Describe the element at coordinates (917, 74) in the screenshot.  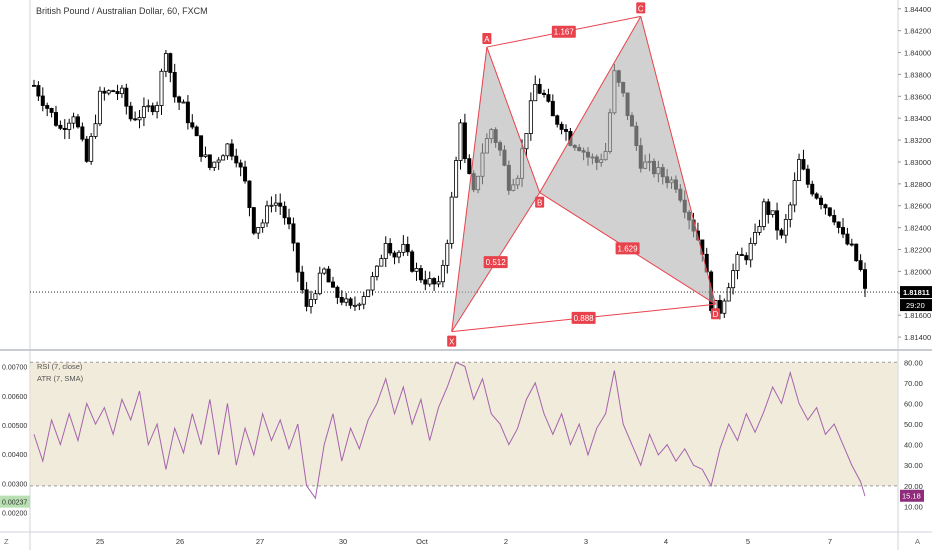
I see `price-tick-label: 1.83800` at that location.